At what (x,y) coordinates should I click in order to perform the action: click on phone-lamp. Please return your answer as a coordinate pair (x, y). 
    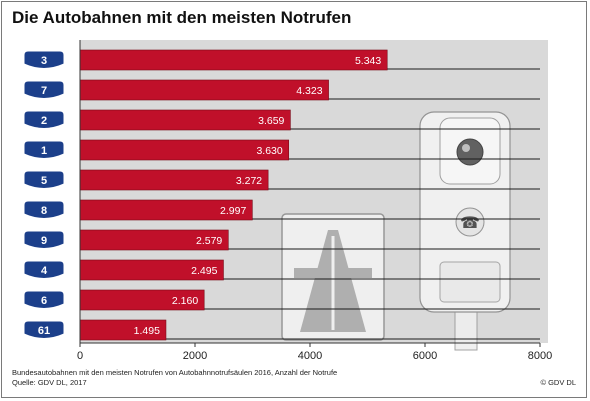
    Looking at the image, I should click on (470, 152).